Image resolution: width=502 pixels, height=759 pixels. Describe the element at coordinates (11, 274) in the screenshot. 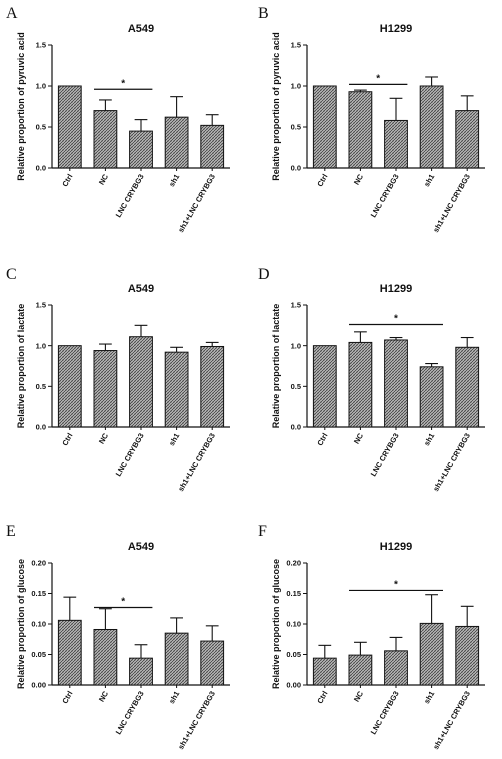

I see `panel-label: C` at that location.